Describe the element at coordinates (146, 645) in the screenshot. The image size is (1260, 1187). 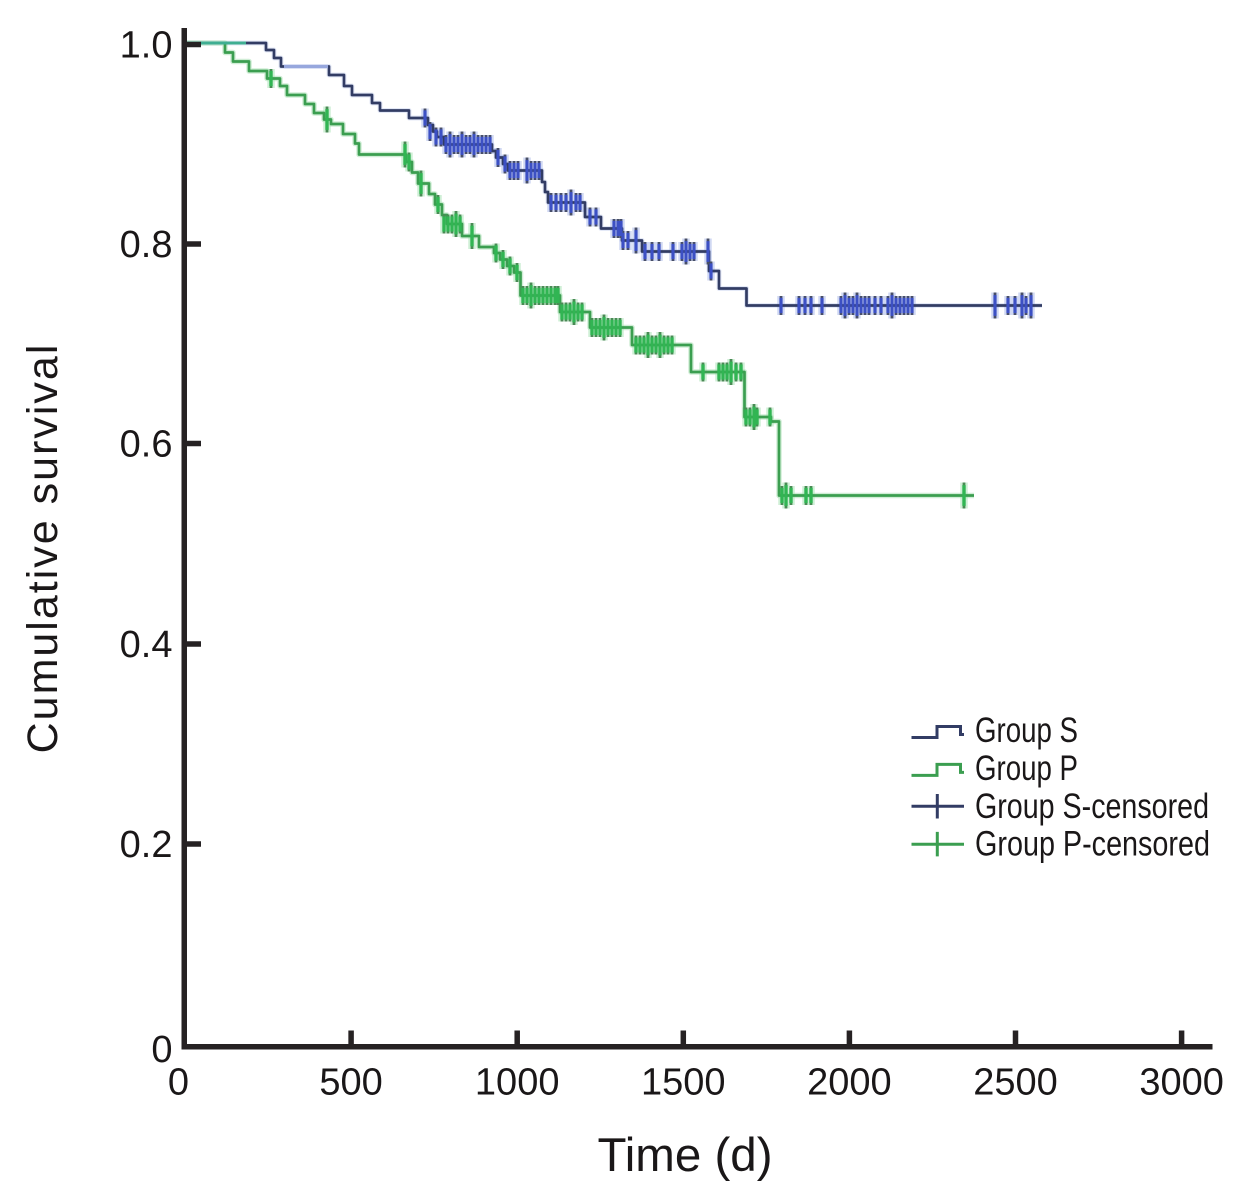
I see `svg-text: 0.4` at that location.